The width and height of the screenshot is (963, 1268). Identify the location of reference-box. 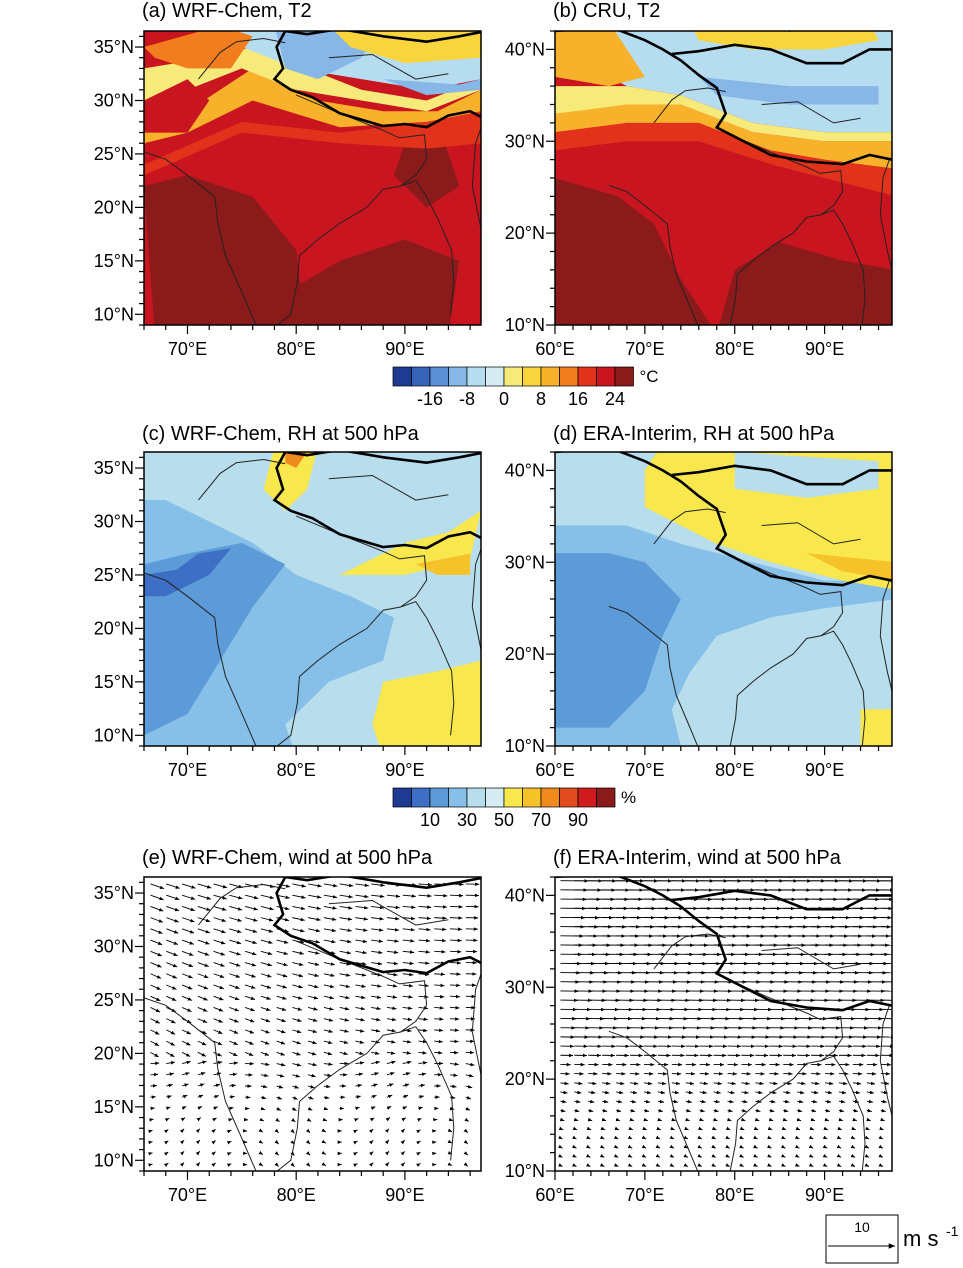
(862, 1239).